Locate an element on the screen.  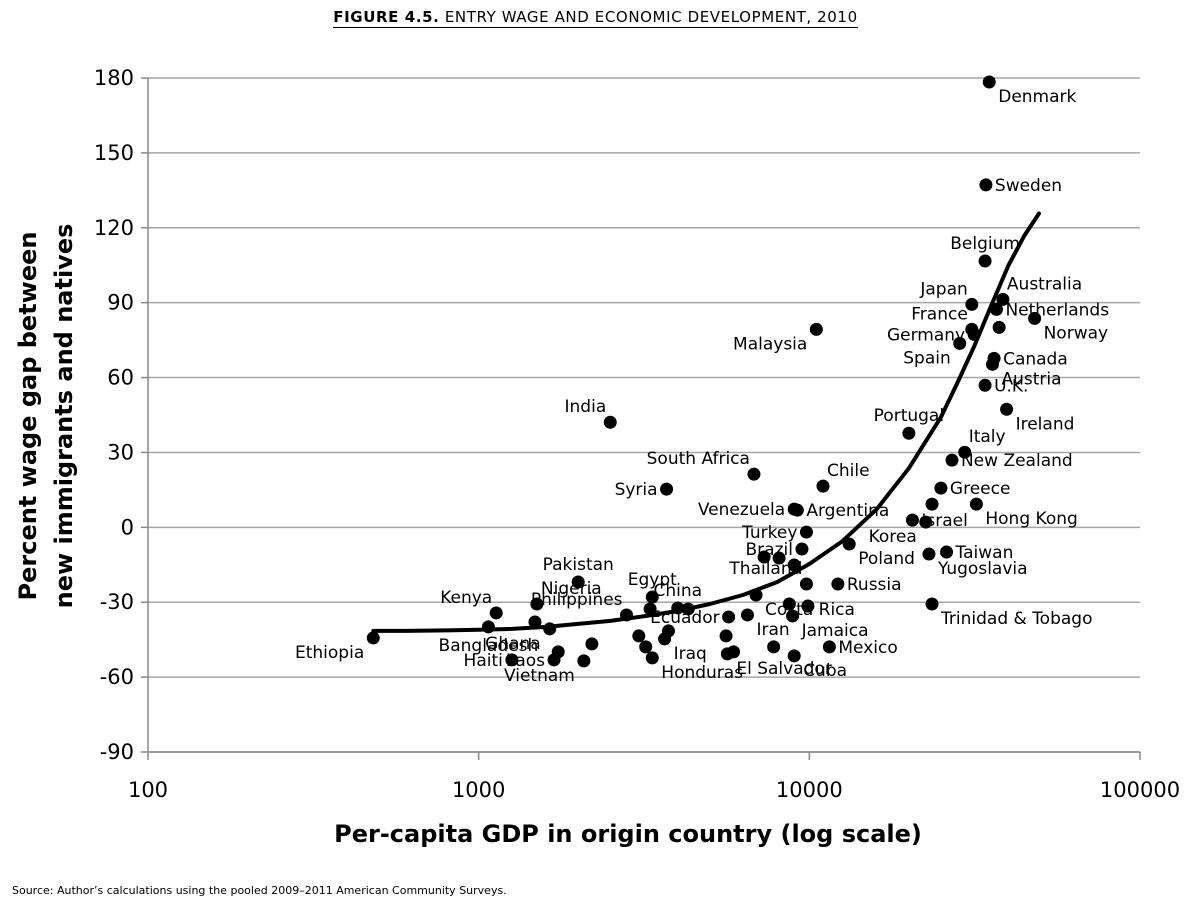
label-haiti: Haiti is located at coordinates (483, 661).